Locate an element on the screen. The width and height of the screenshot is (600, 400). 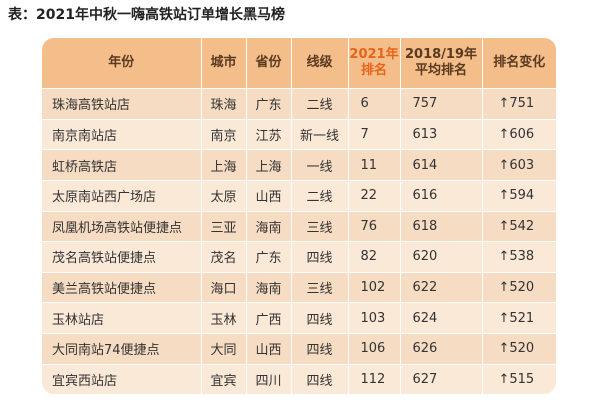
rank-2021-cell: 103 is located at coordinates (374, 318).